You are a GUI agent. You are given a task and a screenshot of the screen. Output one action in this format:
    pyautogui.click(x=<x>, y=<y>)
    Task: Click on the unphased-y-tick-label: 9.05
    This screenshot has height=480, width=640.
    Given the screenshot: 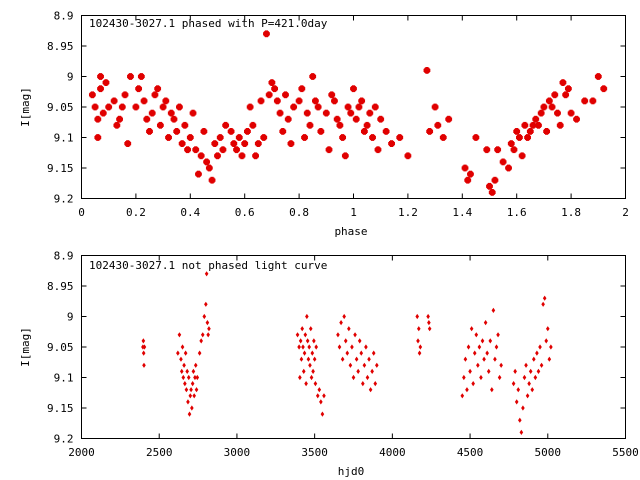 What is the action you would take?
    pyautogui.click(x=60, y=347)
    